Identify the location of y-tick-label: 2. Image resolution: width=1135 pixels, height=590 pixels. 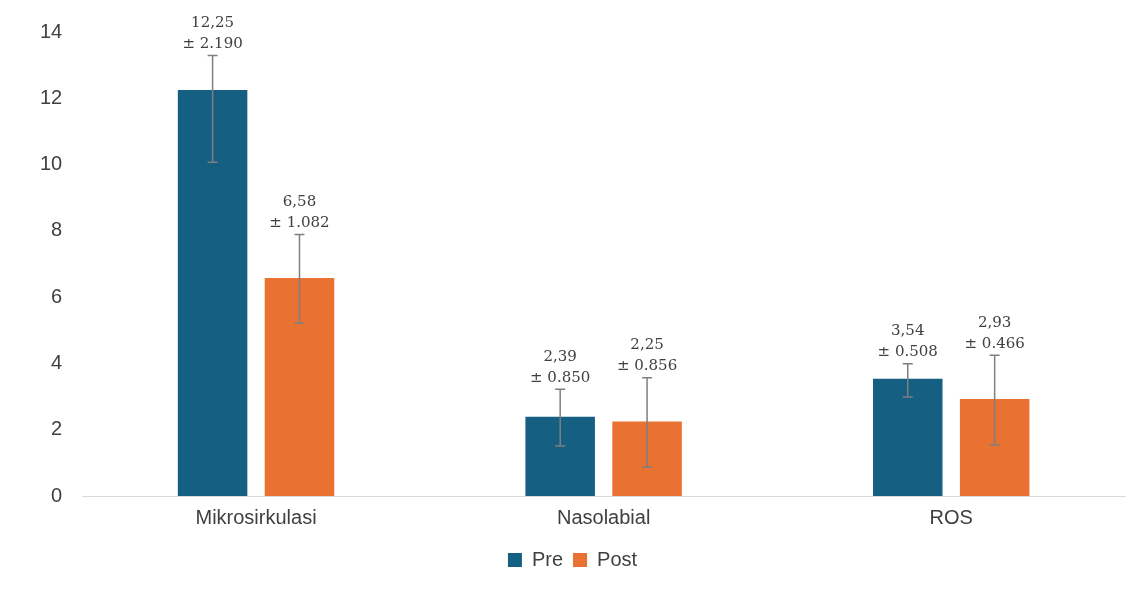
(57, 428).